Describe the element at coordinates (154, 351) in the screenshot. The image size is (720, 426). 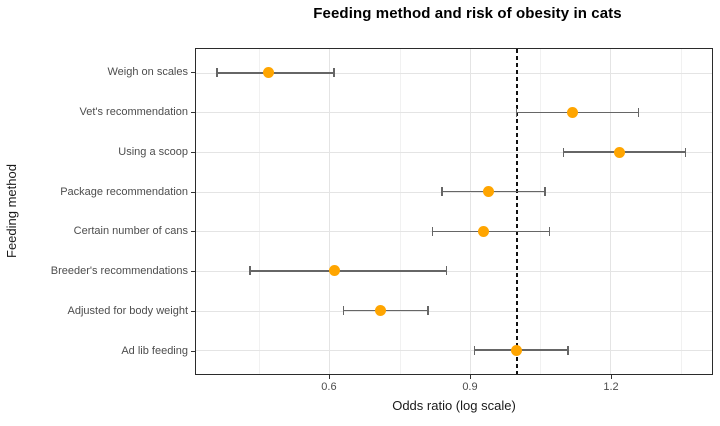
I see `y-tick-label: Ad lib feeding` at that location.